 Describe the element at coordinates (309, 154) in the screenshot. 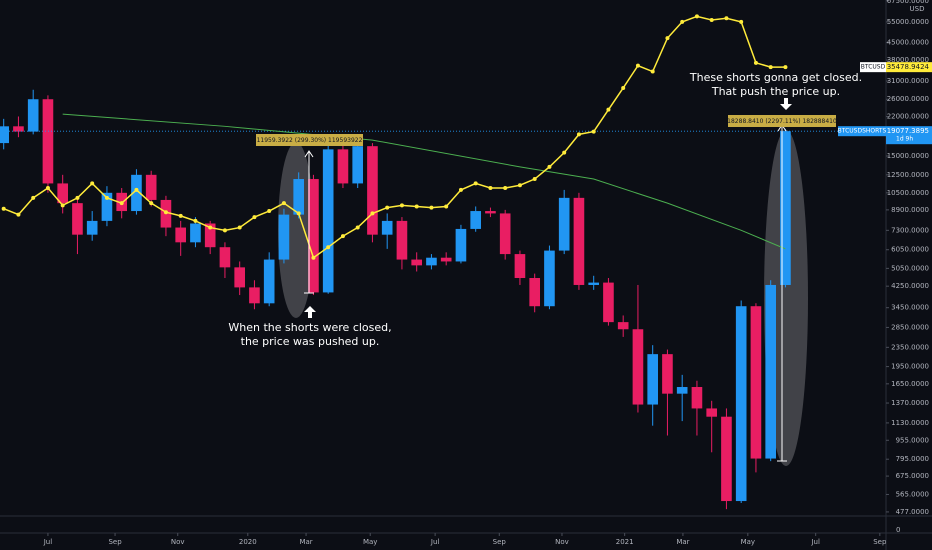

I see `measure-arrow` at that location.